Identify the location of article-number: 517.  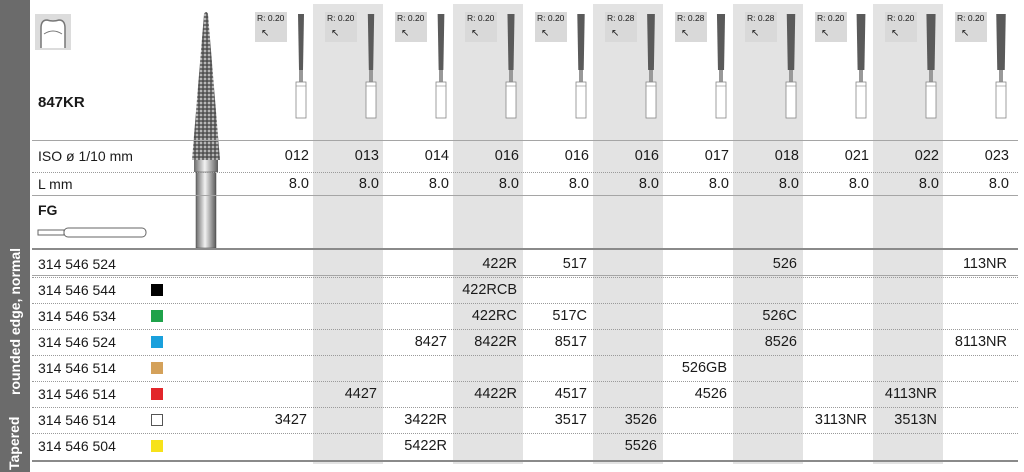
(574, 264).